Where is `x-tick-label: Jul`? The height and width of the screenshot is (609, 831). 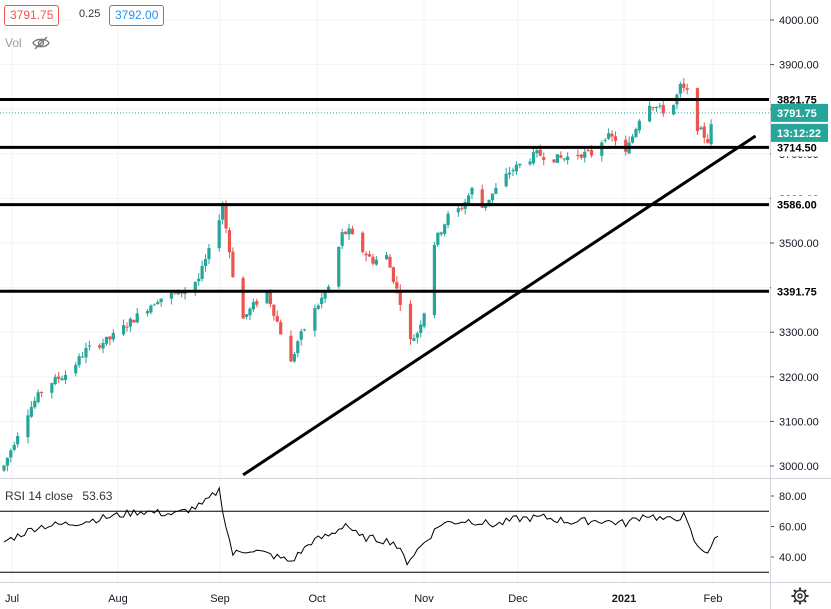
x-tick-label: Jul is located at coordinates (12, 599).